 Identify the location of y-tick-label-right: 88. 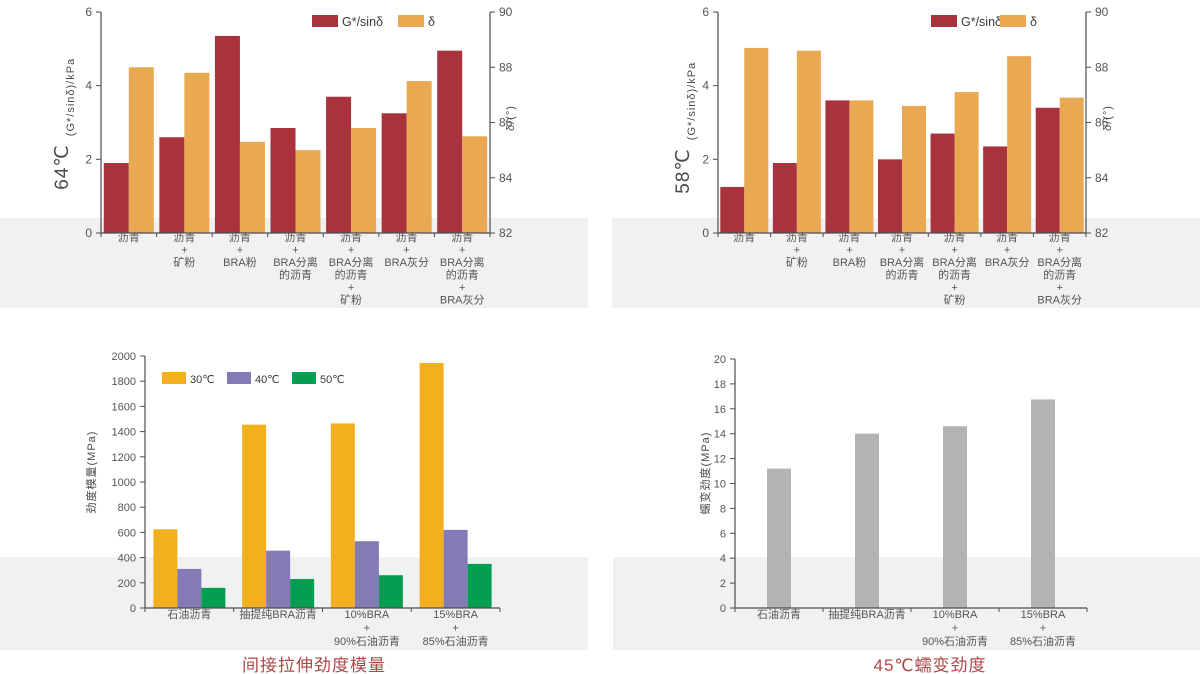
(506, 67).